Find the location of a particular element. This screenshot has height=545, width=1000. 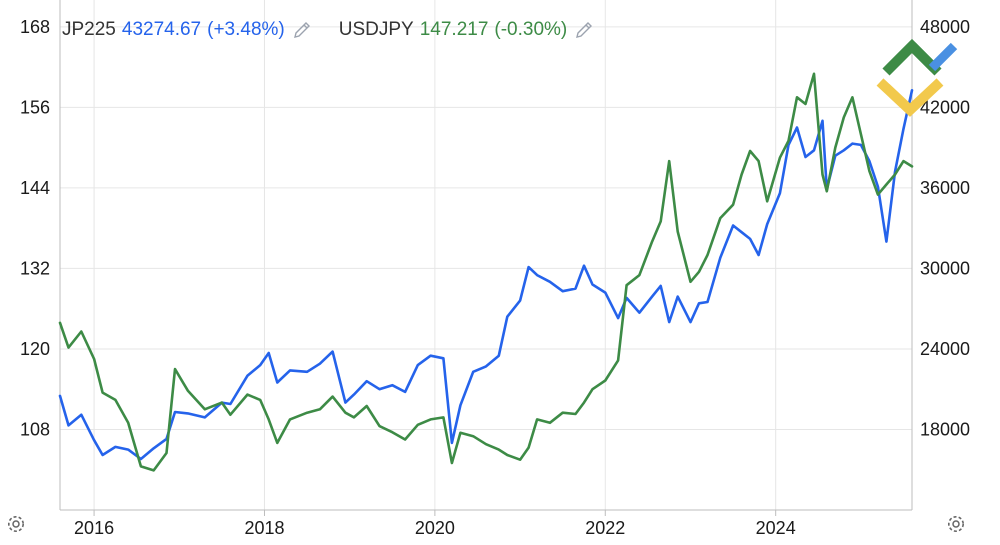

x-tick-label: 2022 is located at coordinates (605, 528).